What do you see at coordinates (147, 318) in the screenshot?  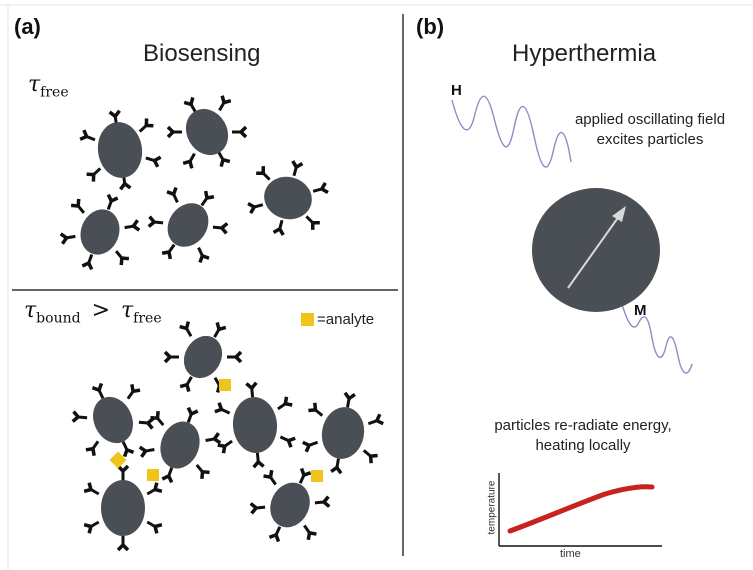 I see `tau-free-subscript-2: free` at bounding box center [147, 318].